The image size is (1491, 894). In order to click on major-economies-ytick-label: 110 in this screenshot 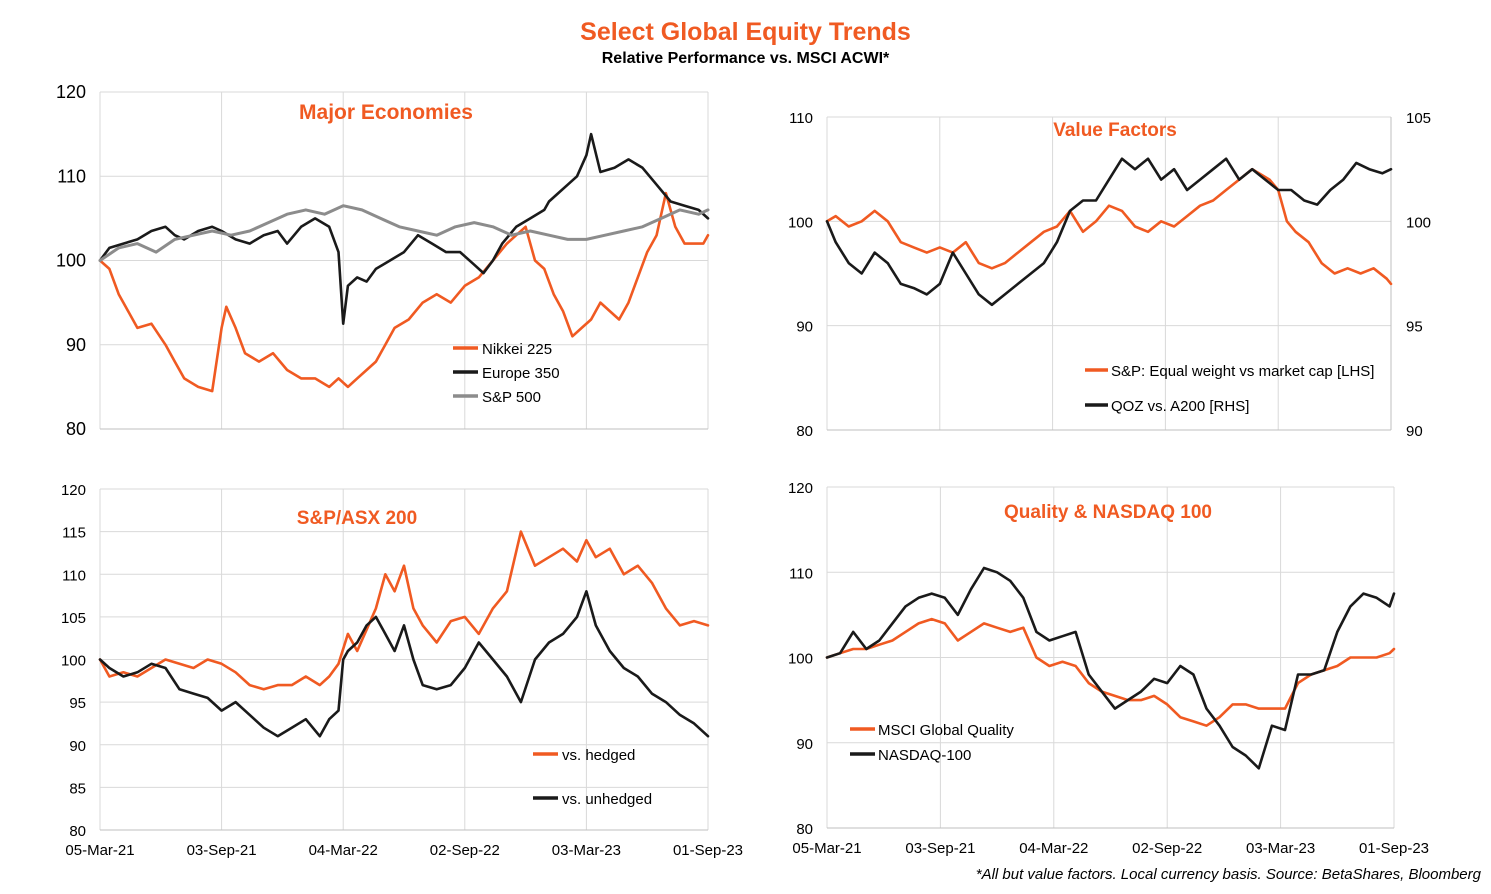, I will do `click(71, 176)`.